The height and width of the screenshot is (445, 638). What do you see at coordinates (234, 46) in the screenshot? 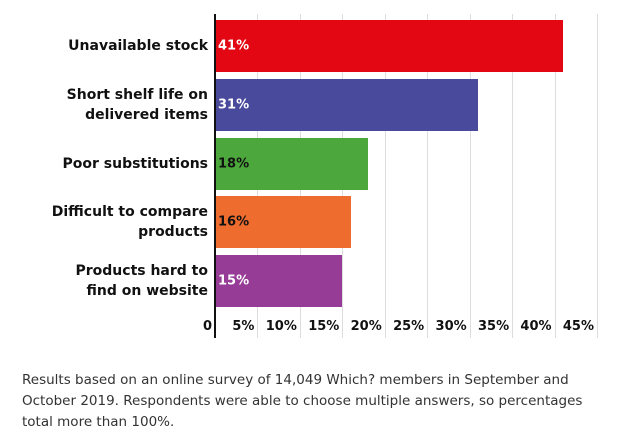
I see `value-label: 41%` at bounding box center [234, 46].